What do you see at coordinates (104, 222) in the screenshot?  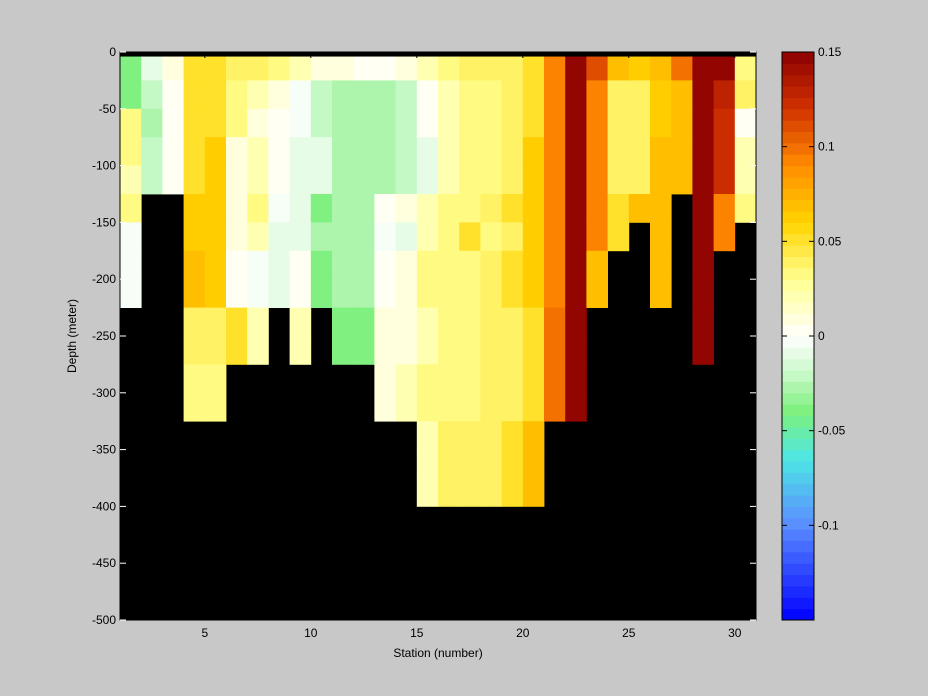 I see `y-tick-label: -150` at bounding box center [104, 222].